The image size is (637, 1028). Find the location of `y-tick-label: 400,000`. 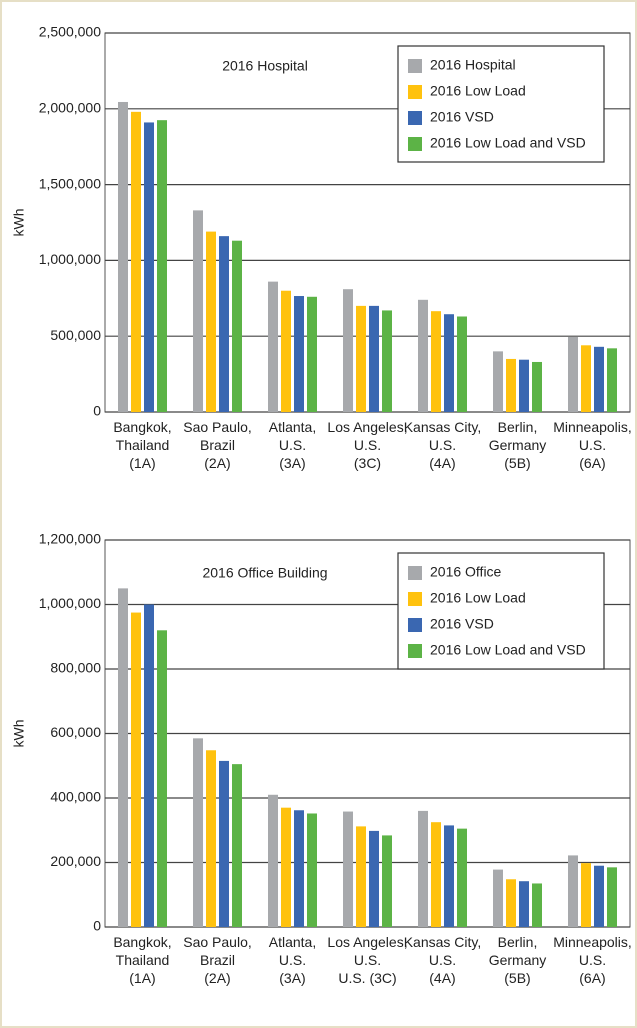

y-tick-label: 400,000 is located at coordinates (75, 797).